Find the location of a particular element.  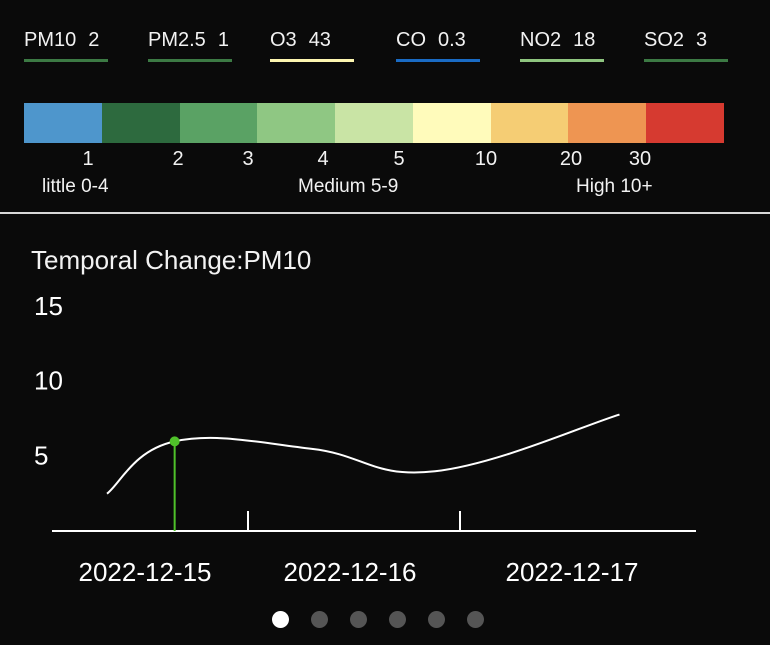

series-line is located at coordinates (363, 454).